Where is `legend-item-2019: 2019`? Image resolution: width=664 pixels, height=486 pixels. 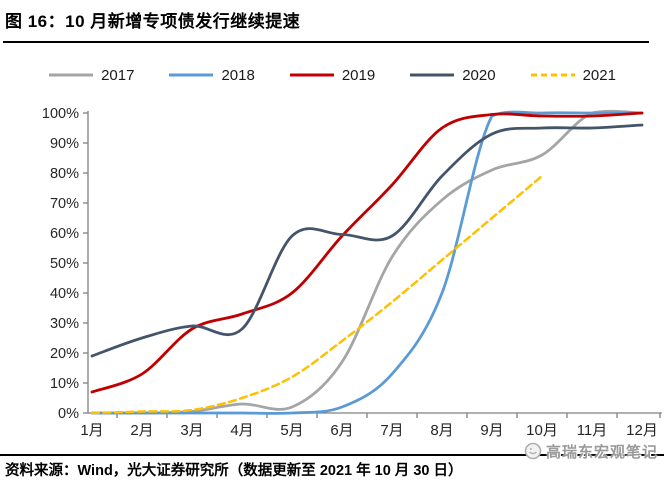 legend-item-2019: 2019 is located at coordinates (332, 75).